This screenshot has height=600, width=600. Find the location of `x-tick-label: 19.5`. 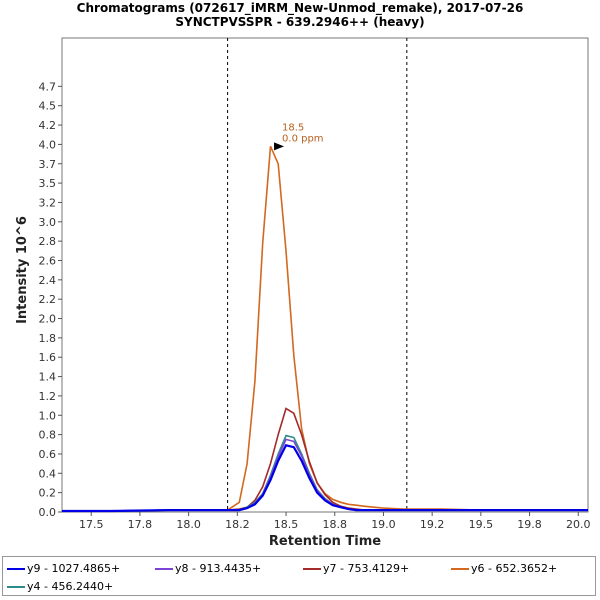

x-tick-label: 19.5 is located at coordinates (481, 524).